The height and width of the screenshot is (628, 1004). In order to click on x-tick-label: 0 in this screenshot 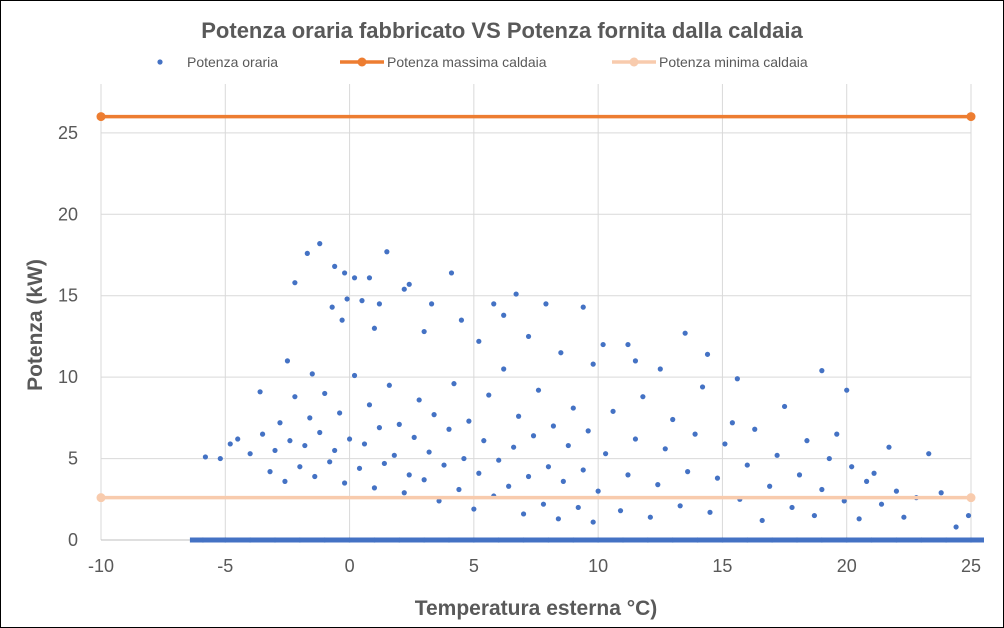, I will do `click(350, 566)`.